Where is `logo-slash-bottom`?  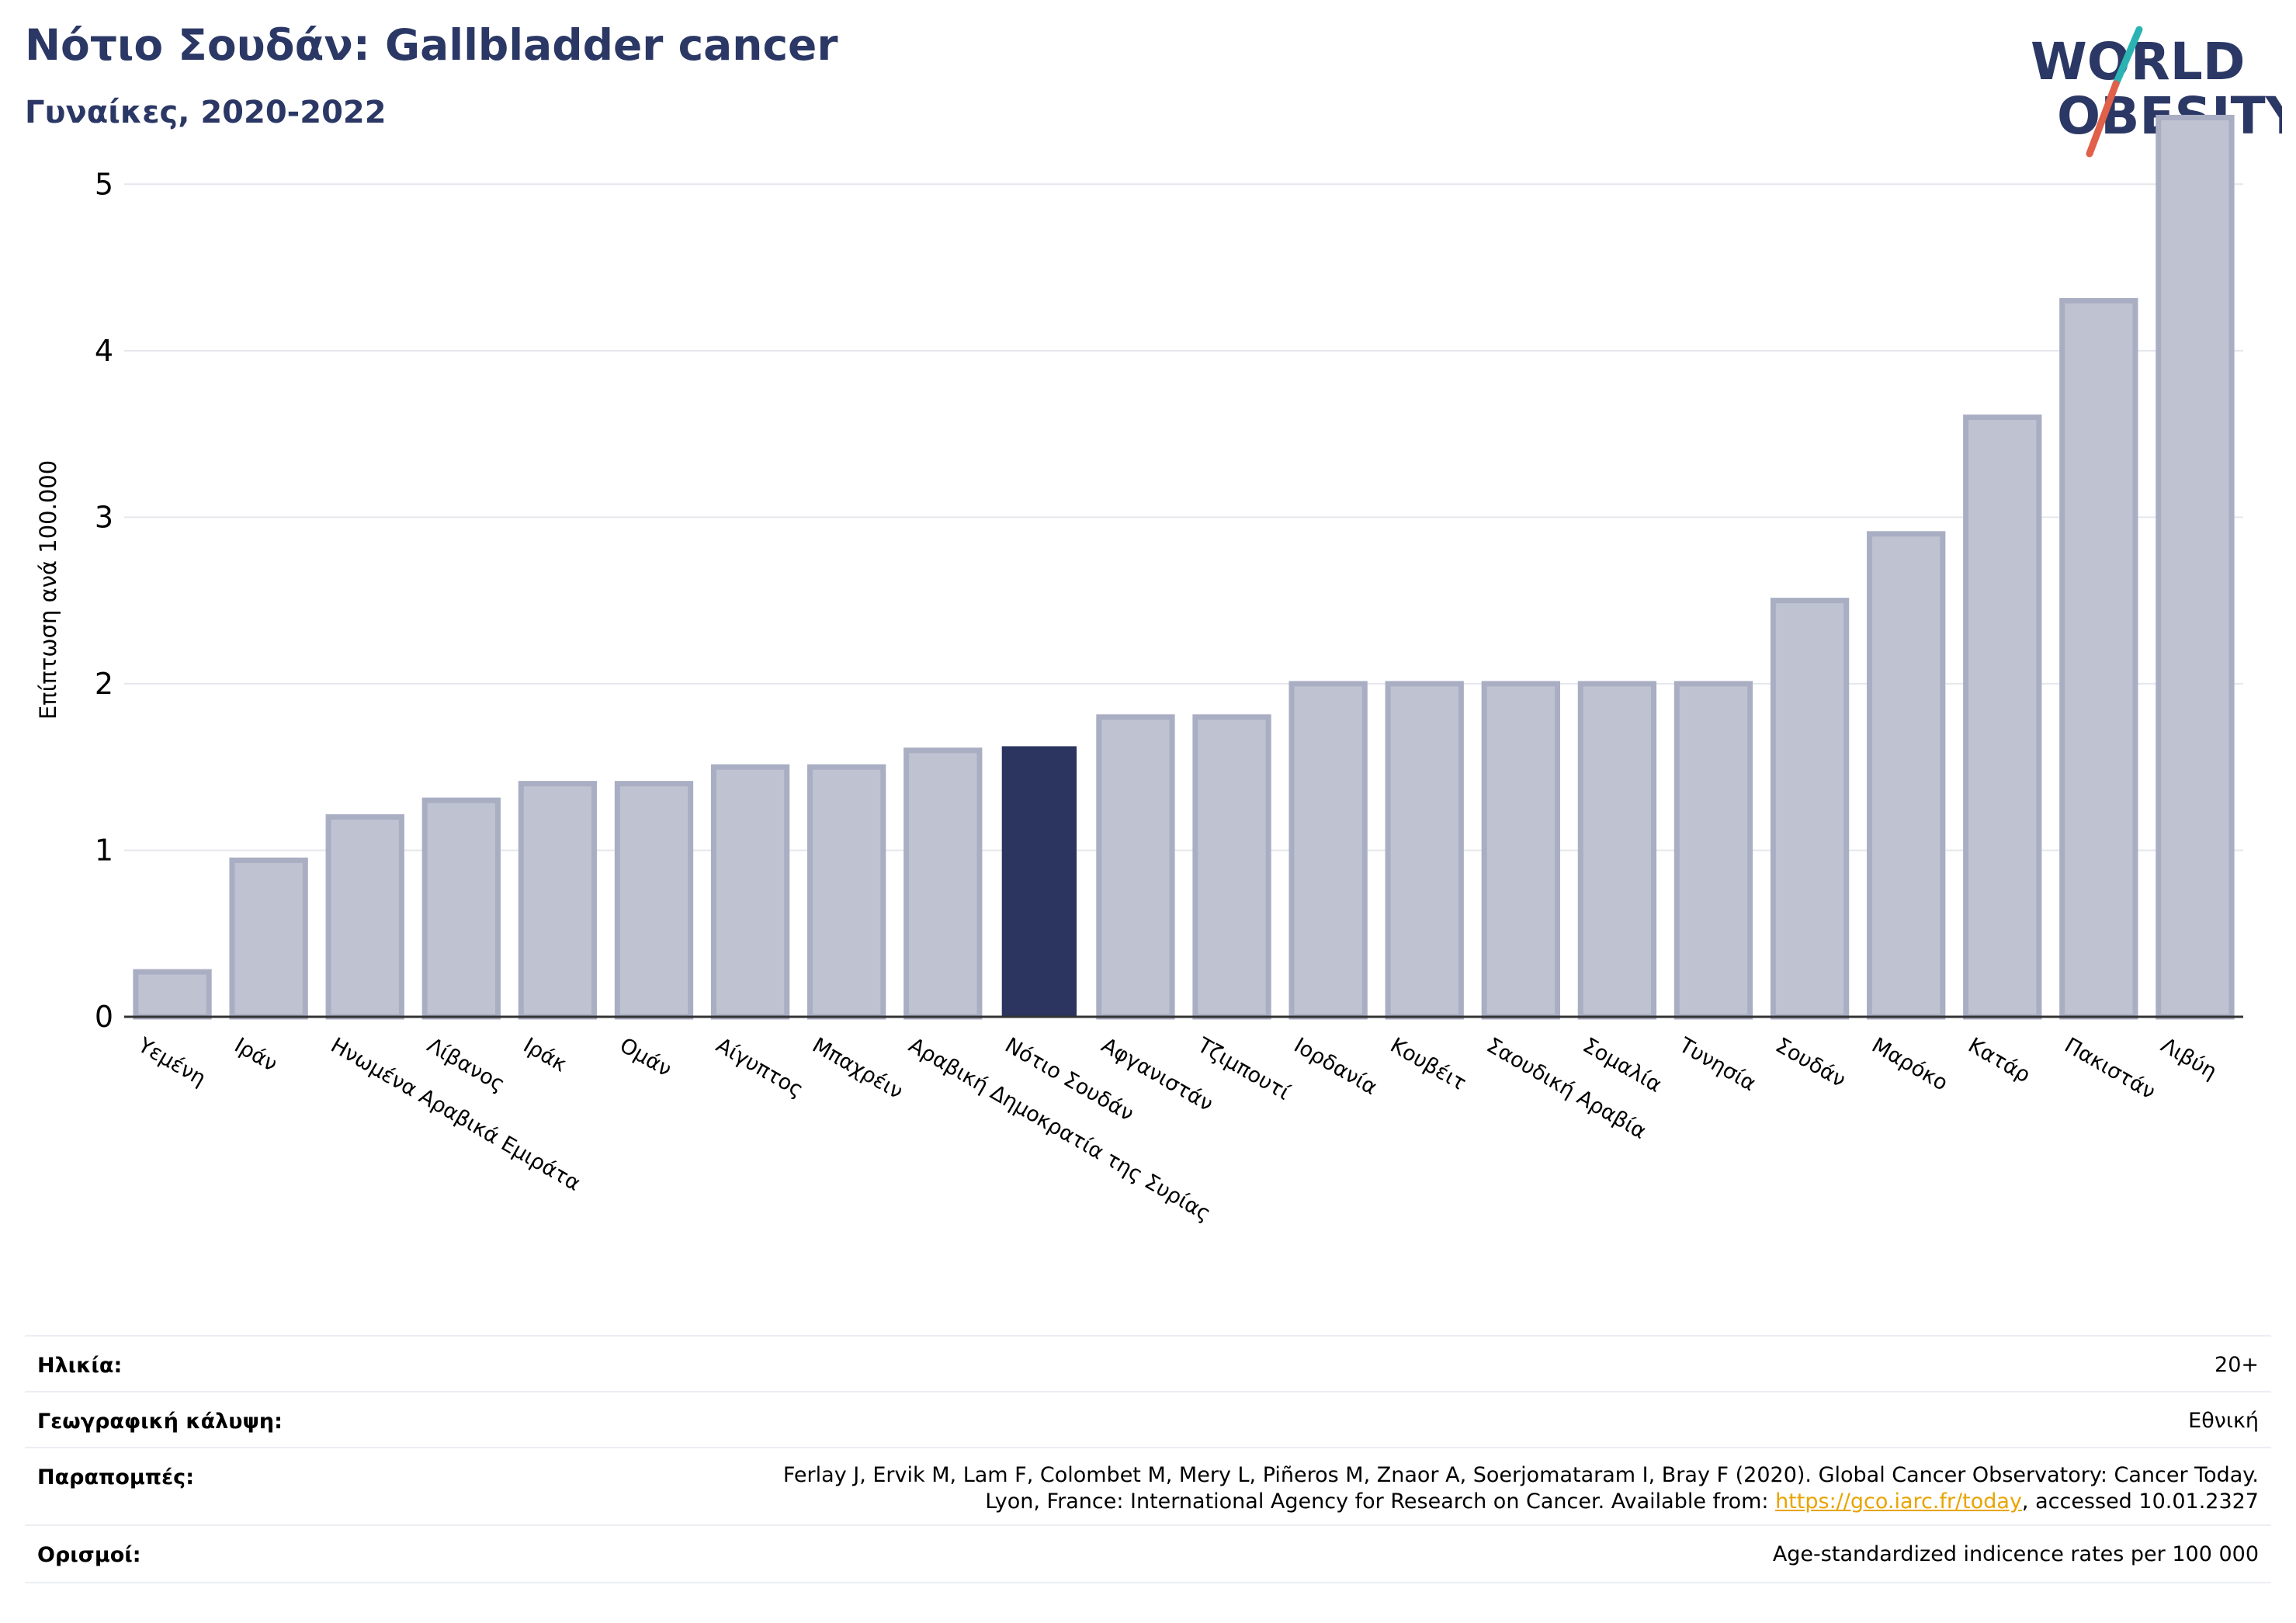 logo-slash-bottom is located at coordinates (2103, 119).